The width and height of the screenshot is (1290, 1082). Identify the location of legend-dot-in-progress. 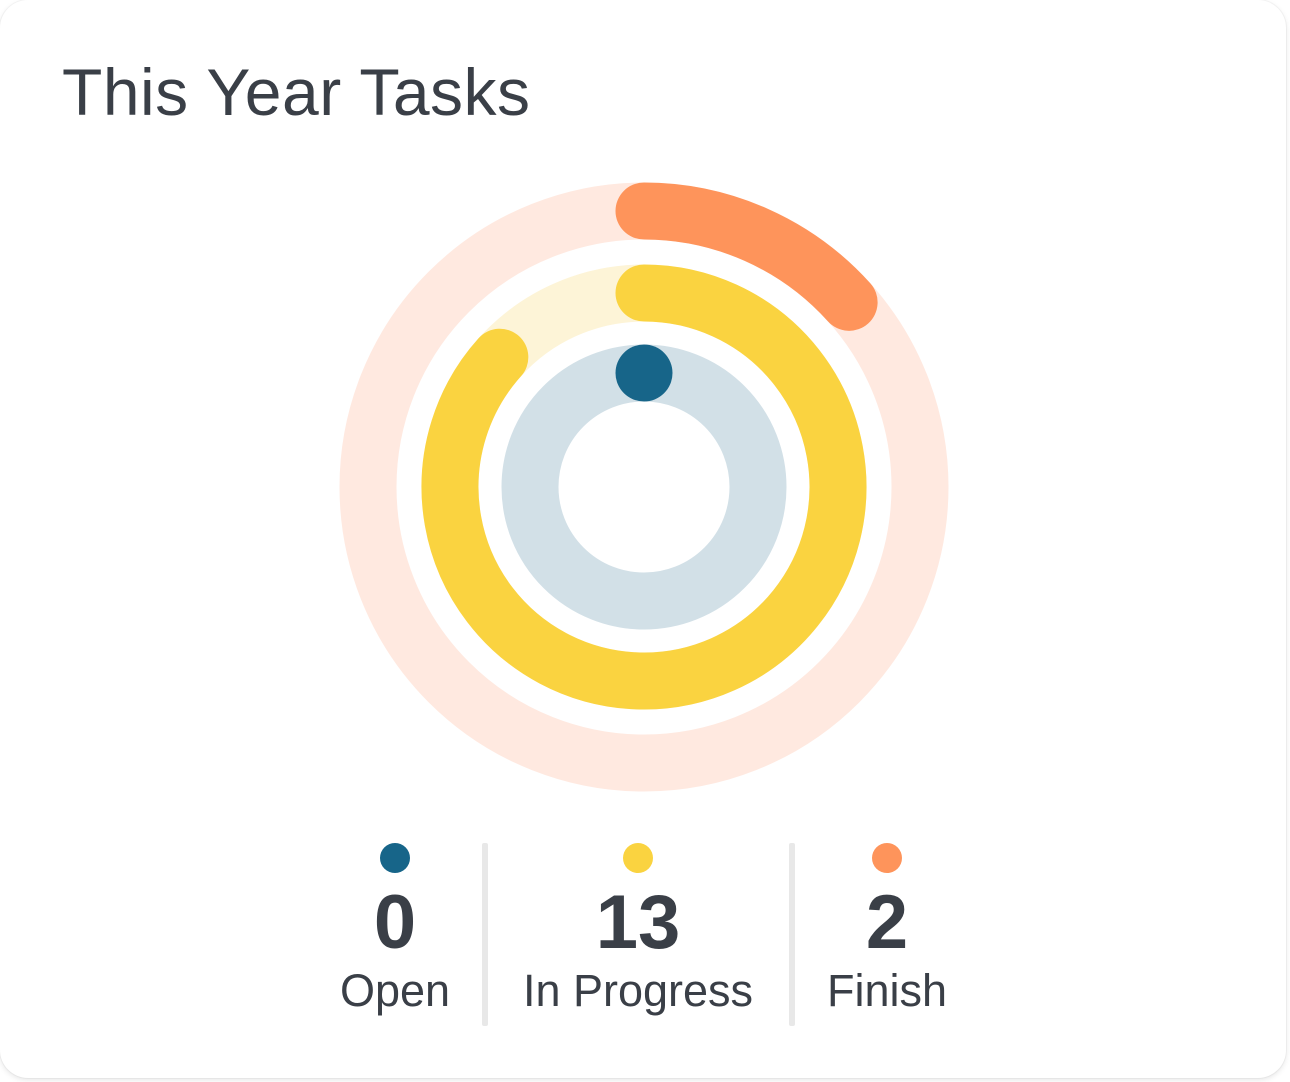
(638, 858).